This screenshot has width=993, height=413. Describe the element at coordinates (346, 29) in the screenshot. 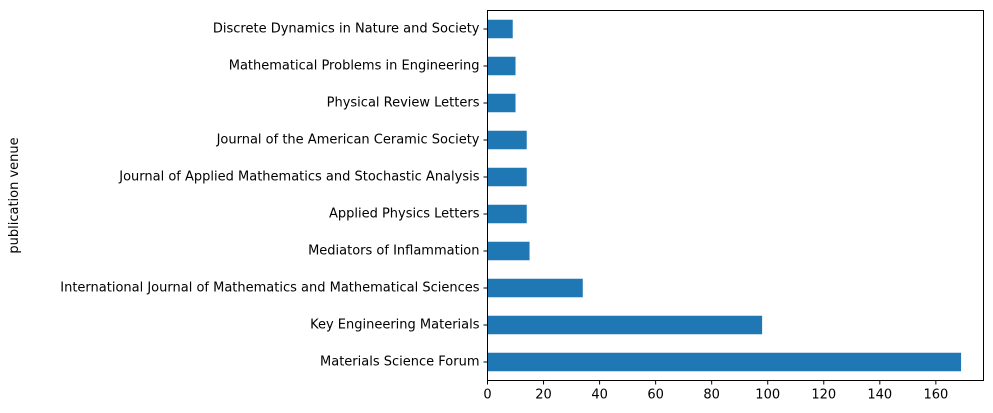

I see `y-tick-label: Discrete Dynamics in Nature and Society` at that location.